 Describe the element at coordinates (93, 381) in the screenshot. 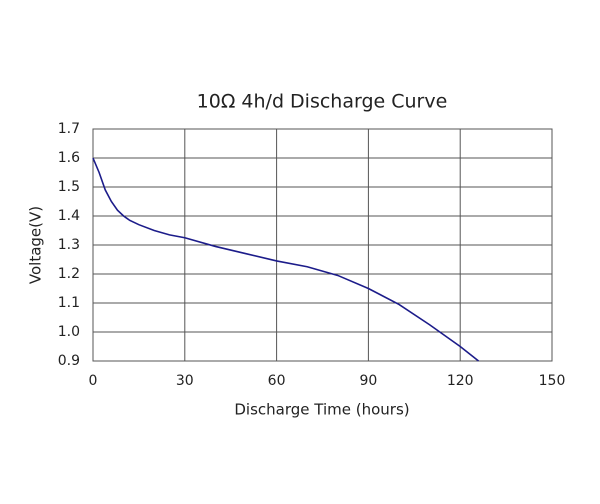

I see `x-tick-label: 0` at that location.